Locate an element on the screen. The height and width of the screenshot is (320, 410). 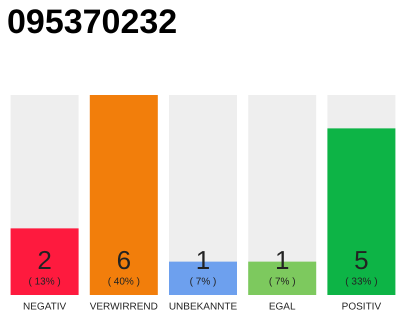
x-tick-label: VERWIRREND is located at coordinates (124, 307).